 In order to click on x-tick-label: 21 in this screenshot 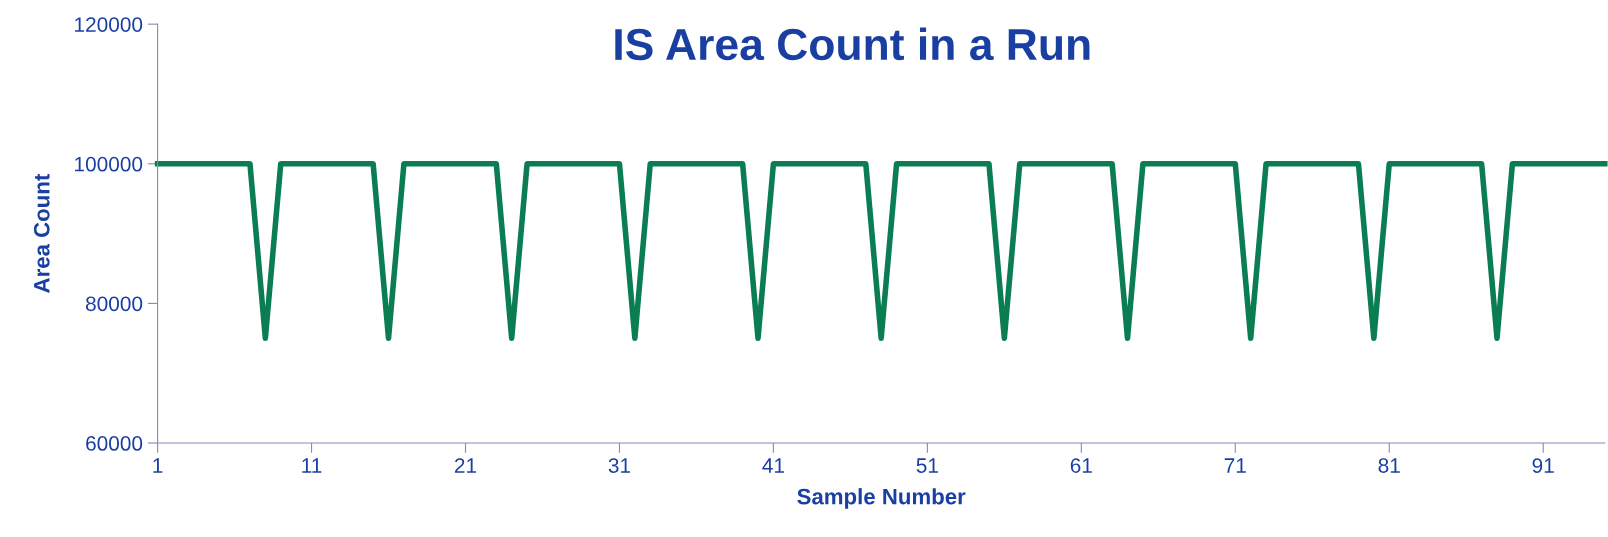, I will do `click(465, 465)`.